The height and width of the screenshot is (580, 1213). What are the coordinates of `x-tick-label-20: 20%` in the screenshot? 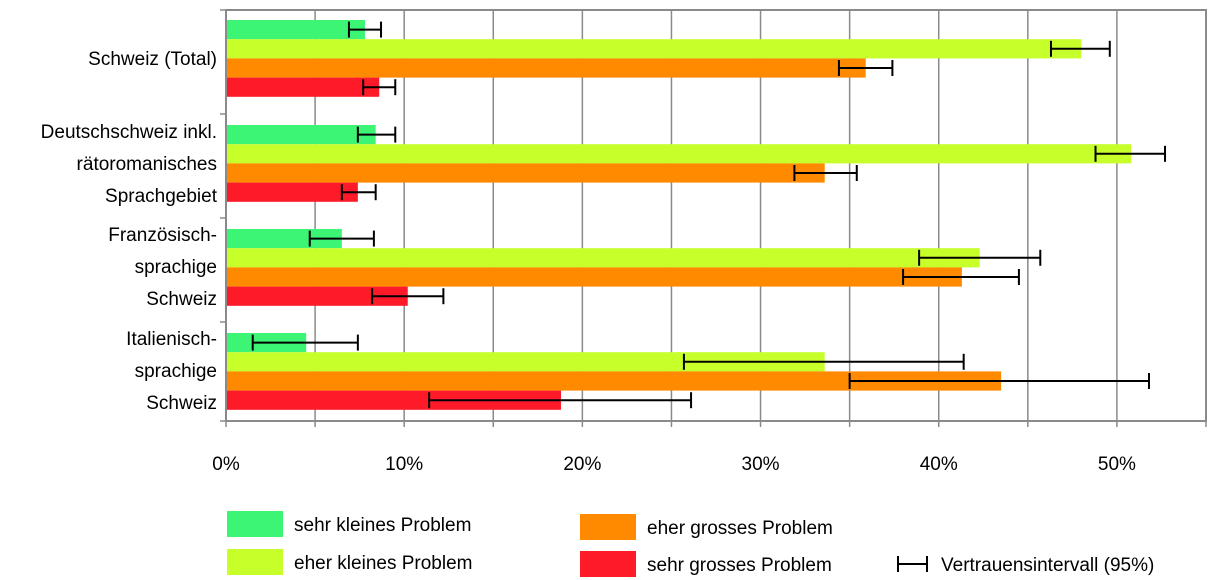 It's located at (582, 464).